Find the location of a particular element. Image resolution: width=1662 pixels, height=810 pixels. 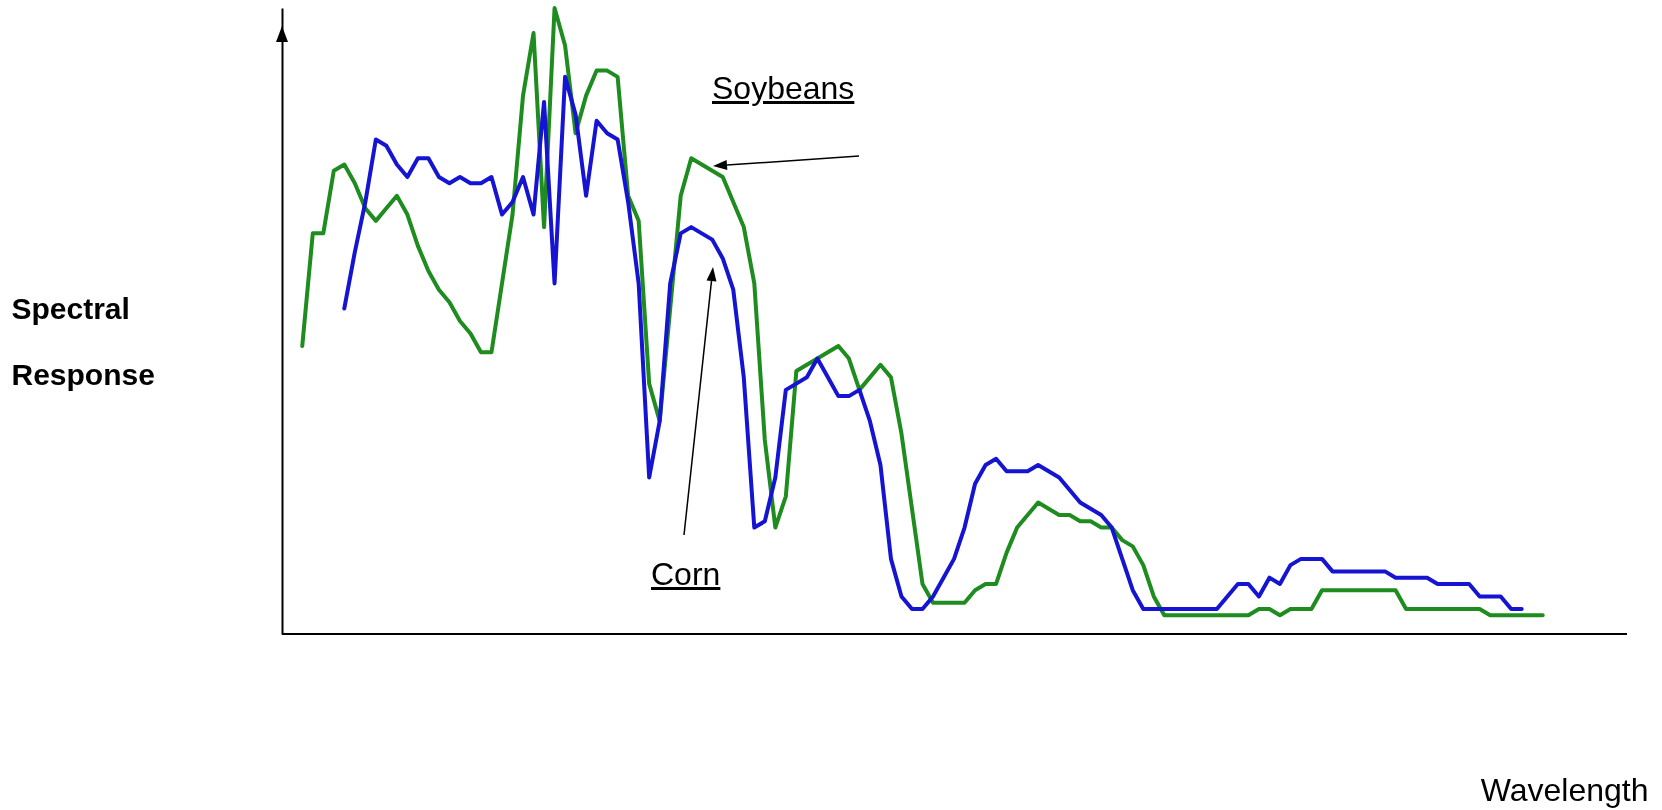

y-axis-title: Spectral Response is located at coordinates (83, 341).